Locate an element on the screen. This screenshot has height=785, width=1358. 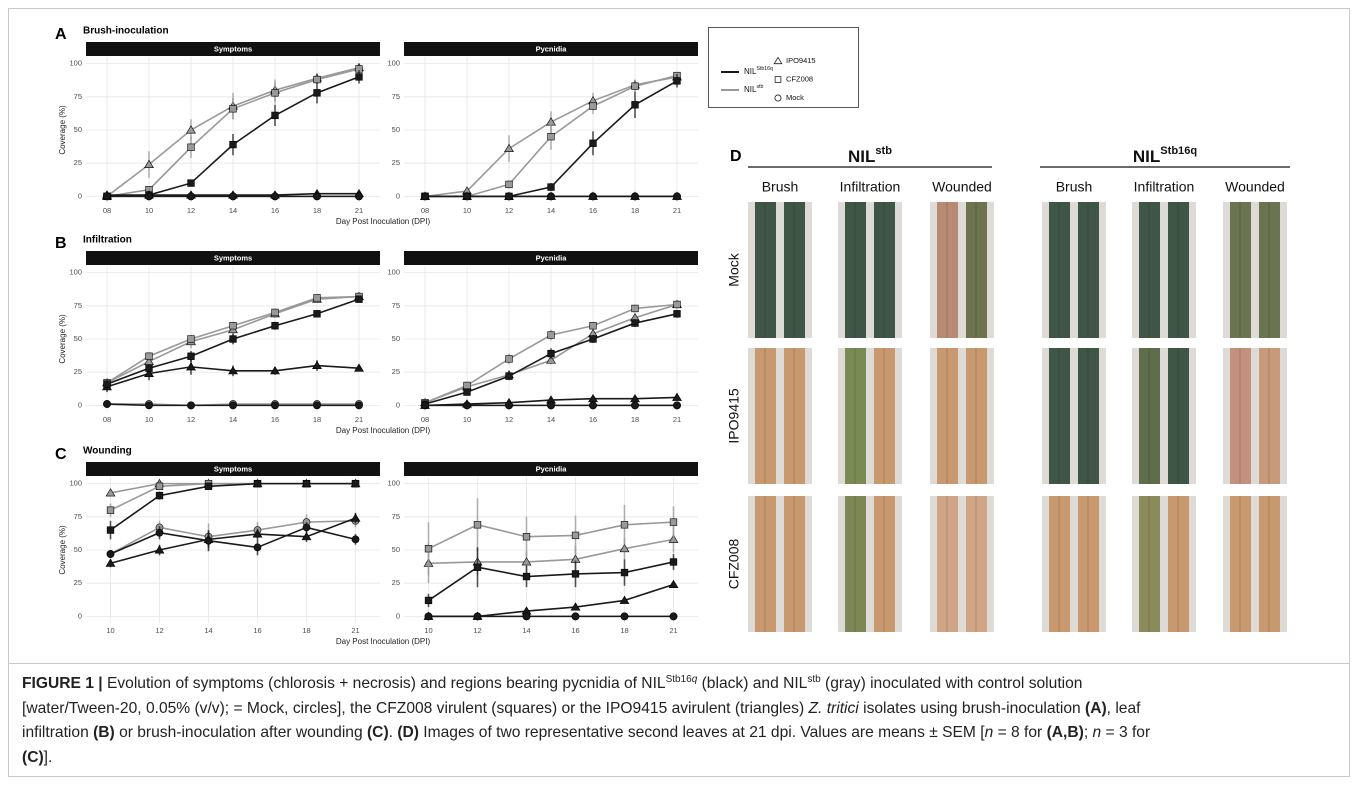
label-base: NIL is located at coordinates (861, 156).